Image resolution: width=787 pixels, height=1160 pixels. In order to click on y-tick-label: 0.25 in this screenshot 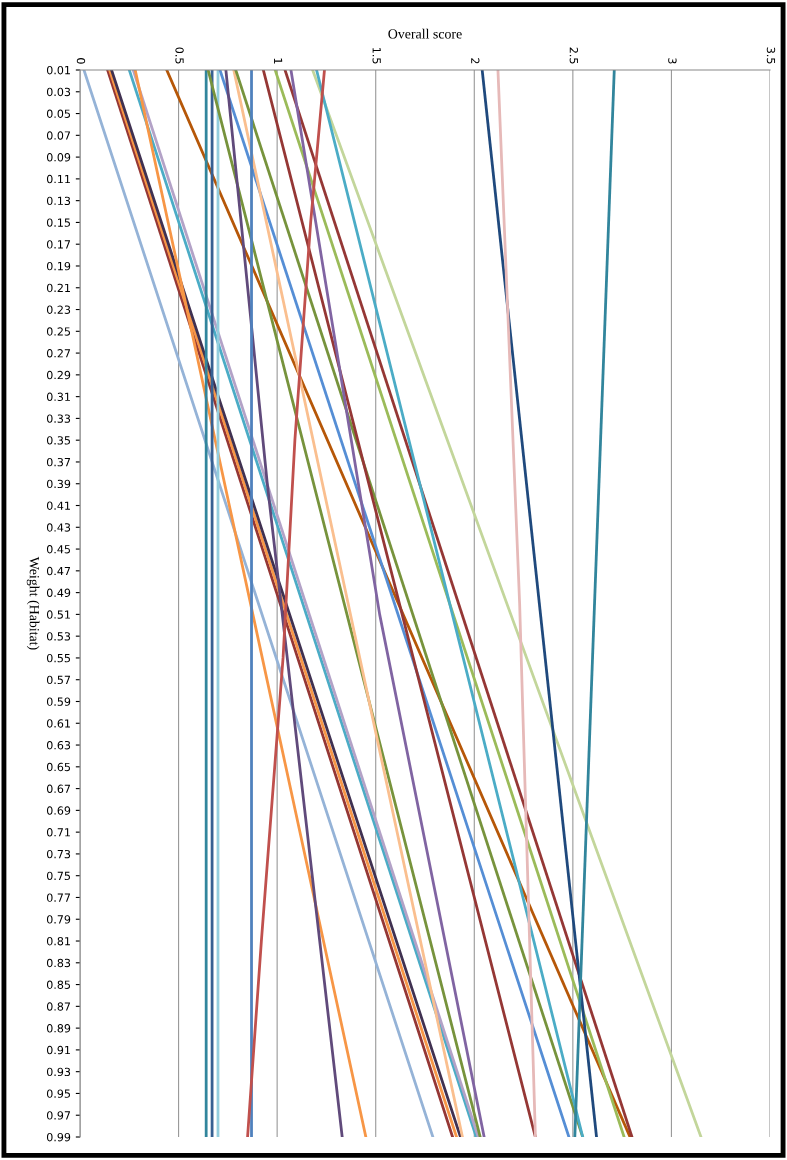, I will do `click(58, 331)`.